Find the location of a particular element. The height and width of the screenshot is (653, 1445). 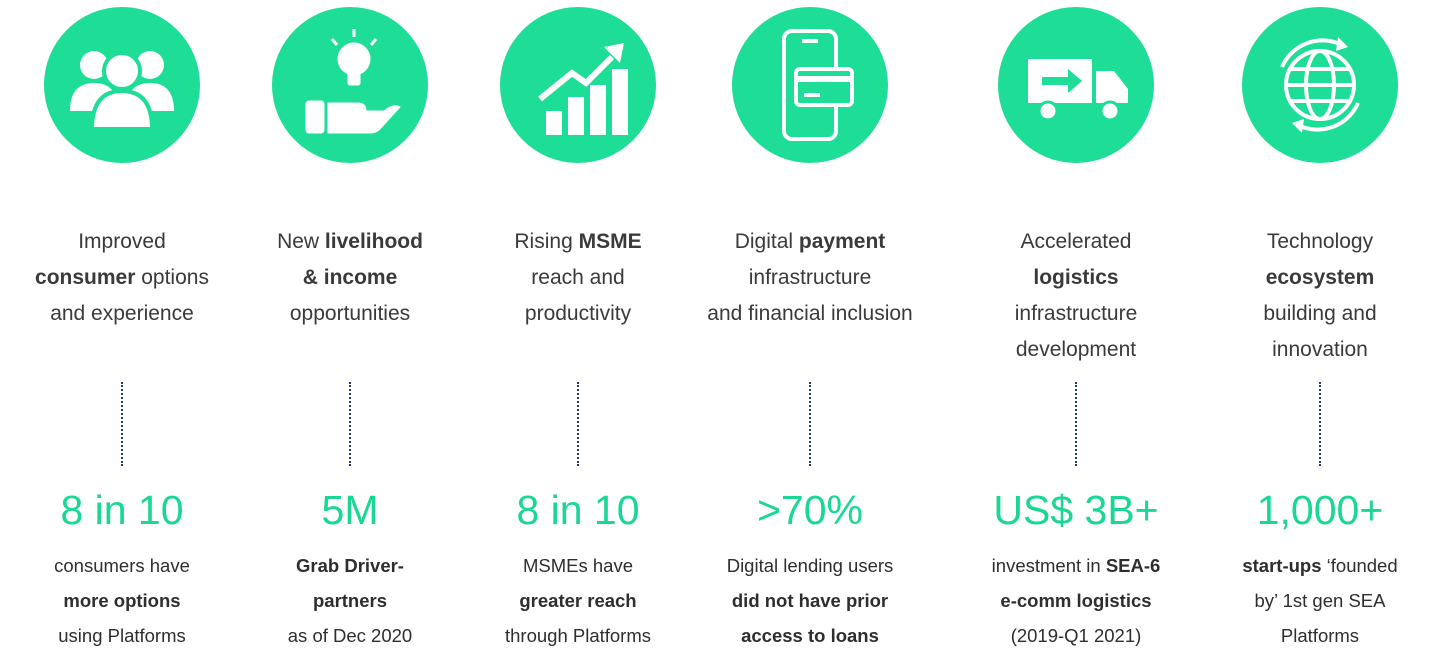

description: MSMEs have greater reach through Platforms is located at coordinates (578, 600).